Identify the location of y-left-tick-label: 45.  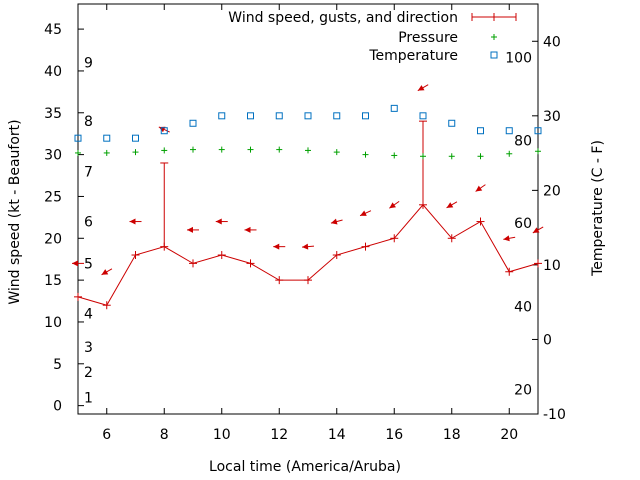
(53, 30).